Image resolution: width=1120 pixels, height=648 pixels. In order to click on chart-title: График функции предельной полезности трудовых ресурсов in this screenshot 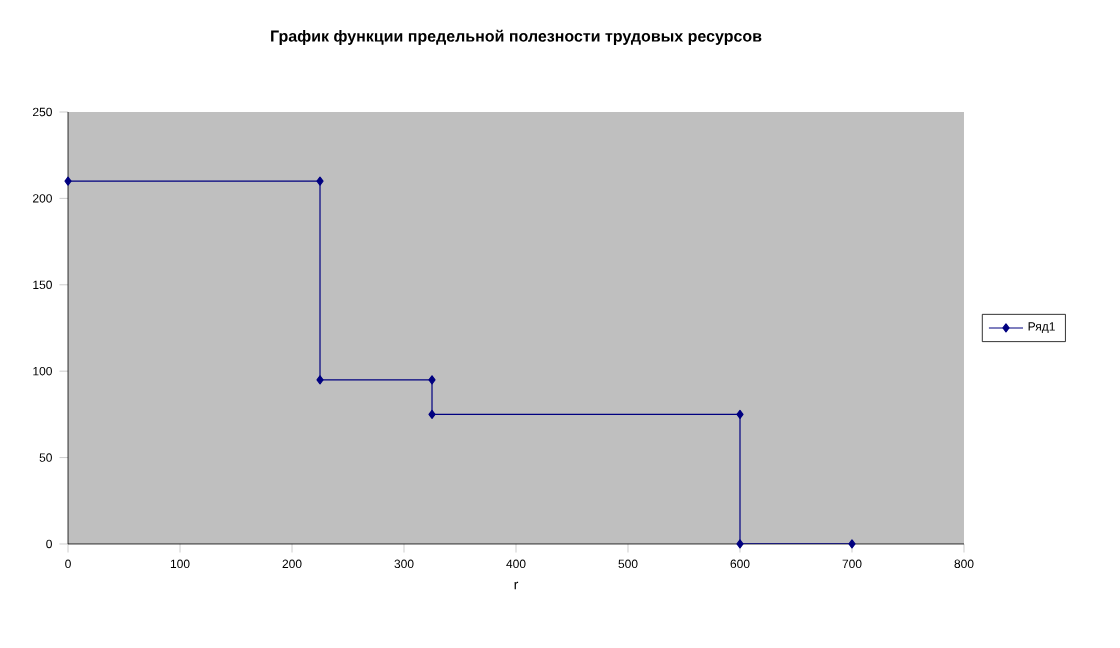, I will do `click(516, 37)`.